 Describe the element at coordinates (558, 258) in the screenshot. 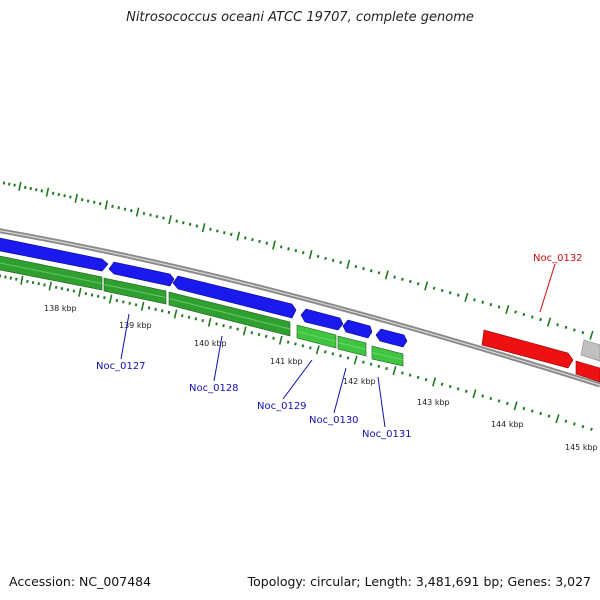

I see `gene-label-noc-0132: Noc_0132` at that location.